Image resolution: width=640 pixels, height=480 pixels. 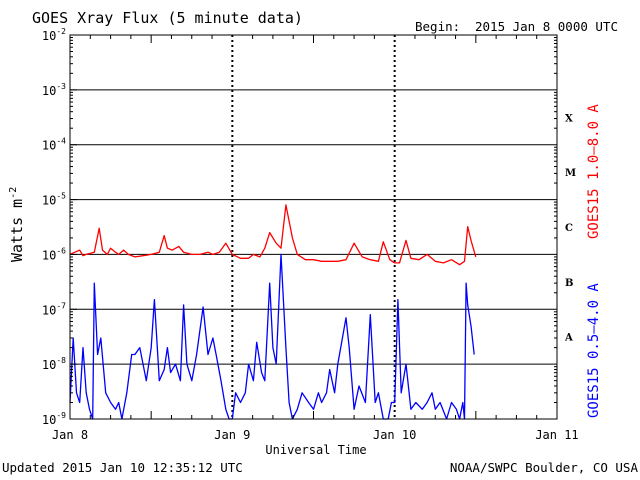 I want to click on x-tick-label-2: Jan 10, so click(x=394, y=435).